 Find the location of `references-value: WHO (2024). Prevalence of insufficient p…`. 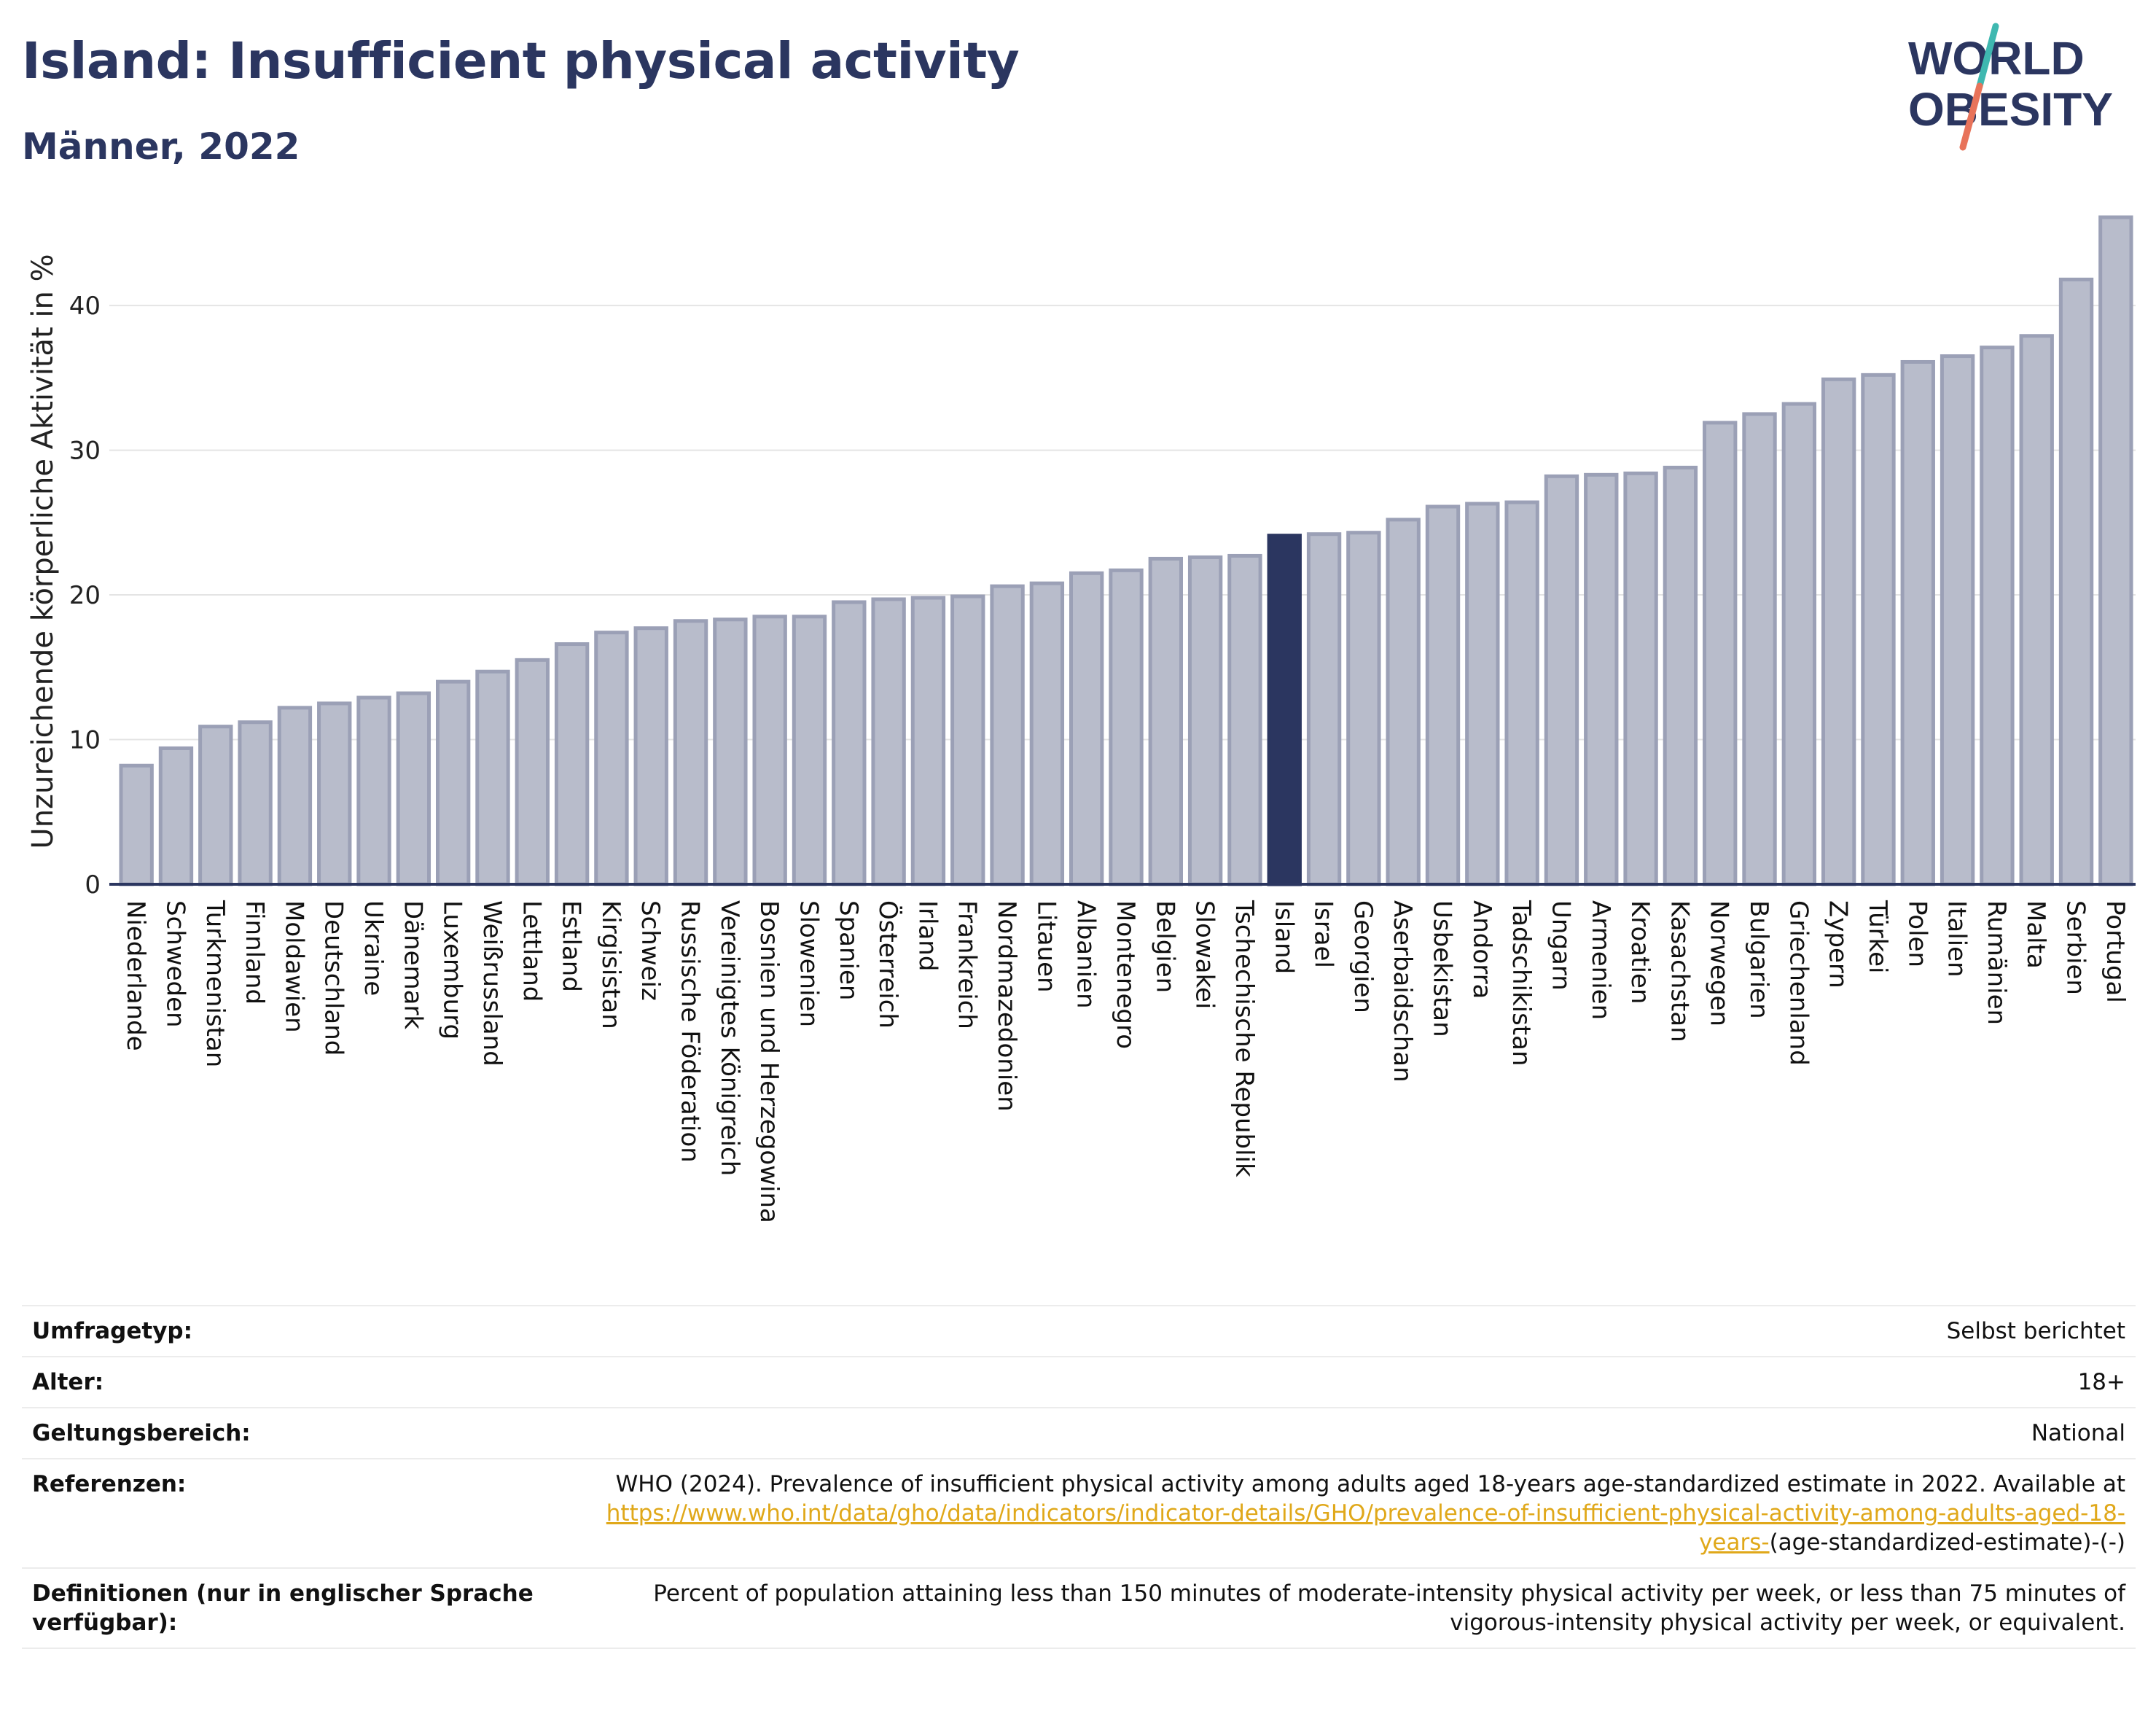

references-value: WHO (2024). Prevalence of insufficient p… is located at coordinates (1344, 1513).